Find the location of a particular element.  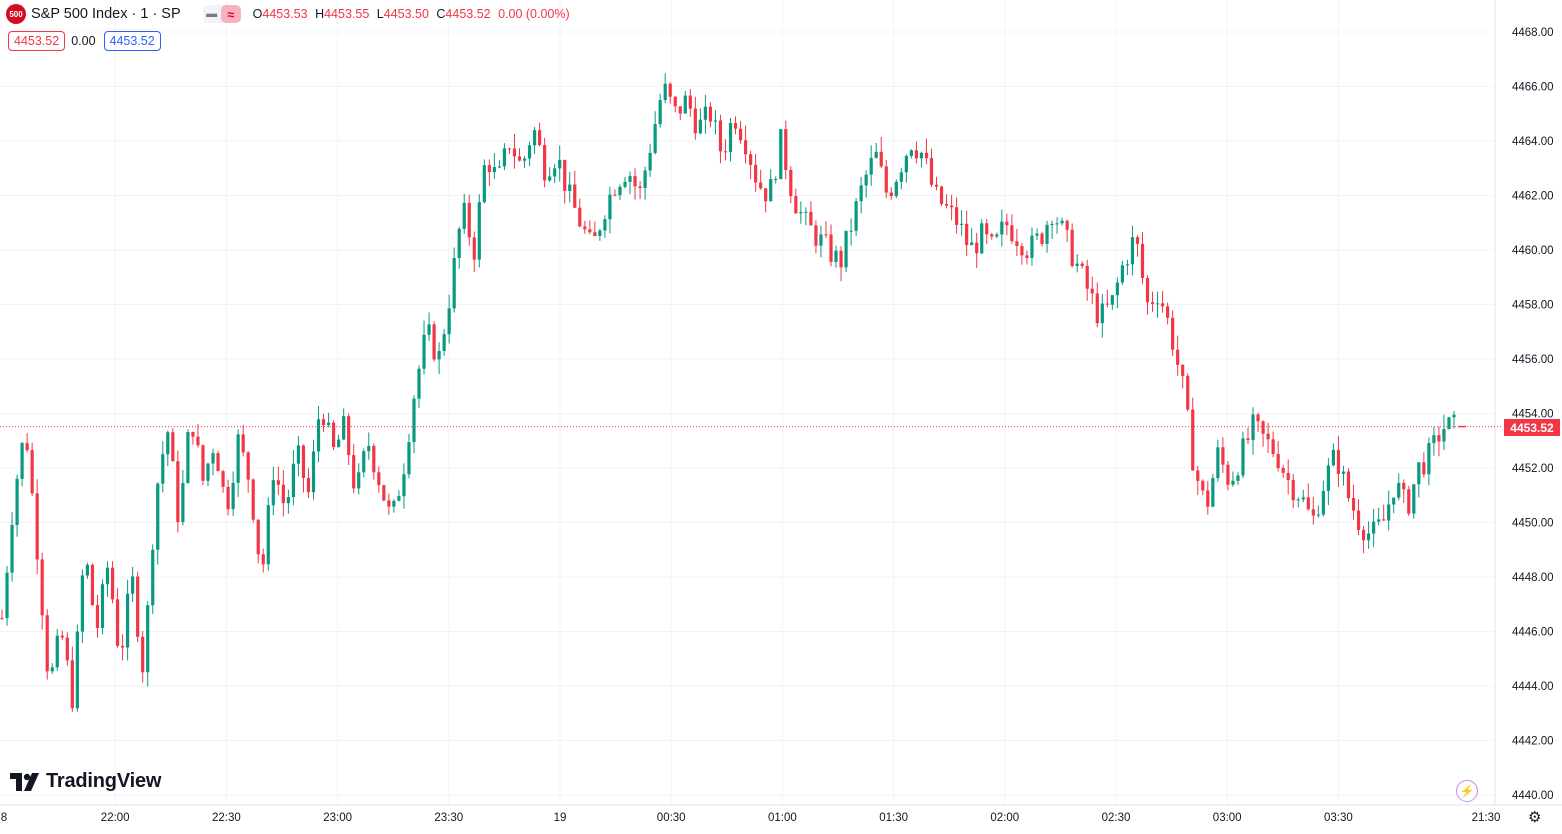

compare-icon: ≈ is located at coordinates (230, 14).